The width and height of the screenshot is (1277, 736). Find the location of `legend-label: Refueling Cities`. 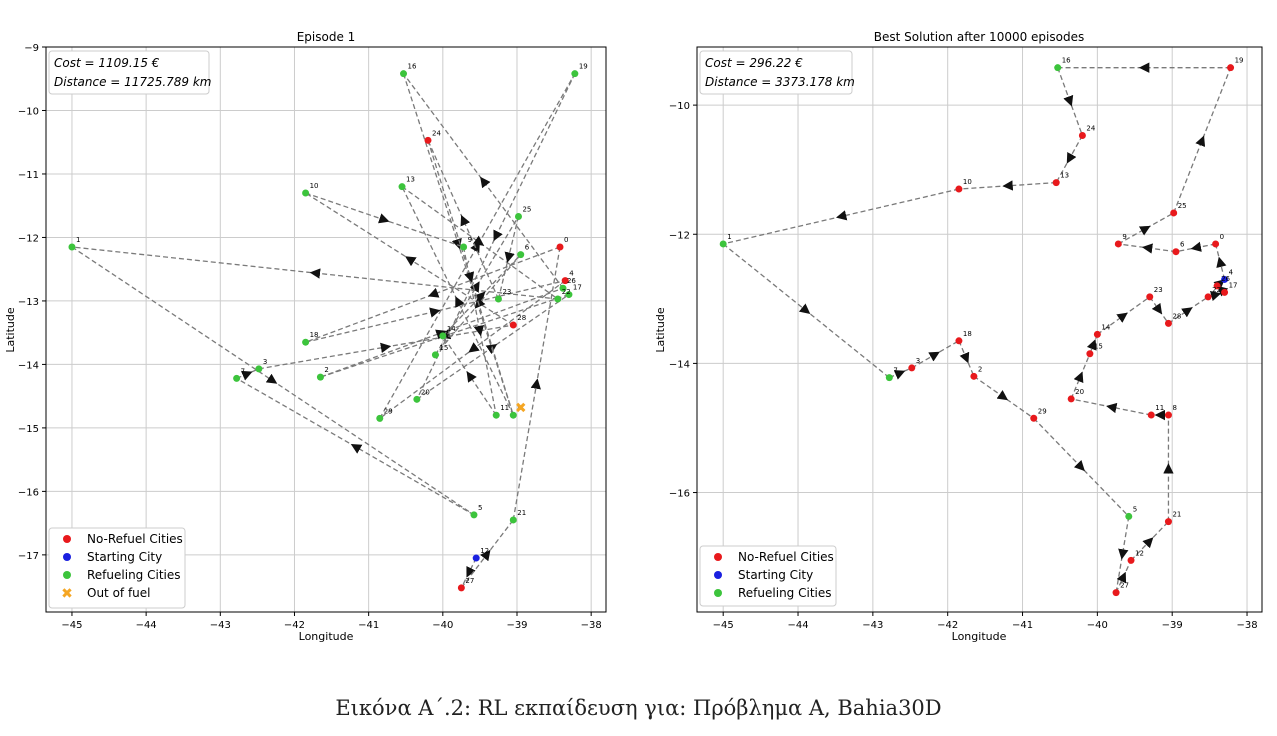

legend-label: Refueling Cities is located at coordinates (134, 575).